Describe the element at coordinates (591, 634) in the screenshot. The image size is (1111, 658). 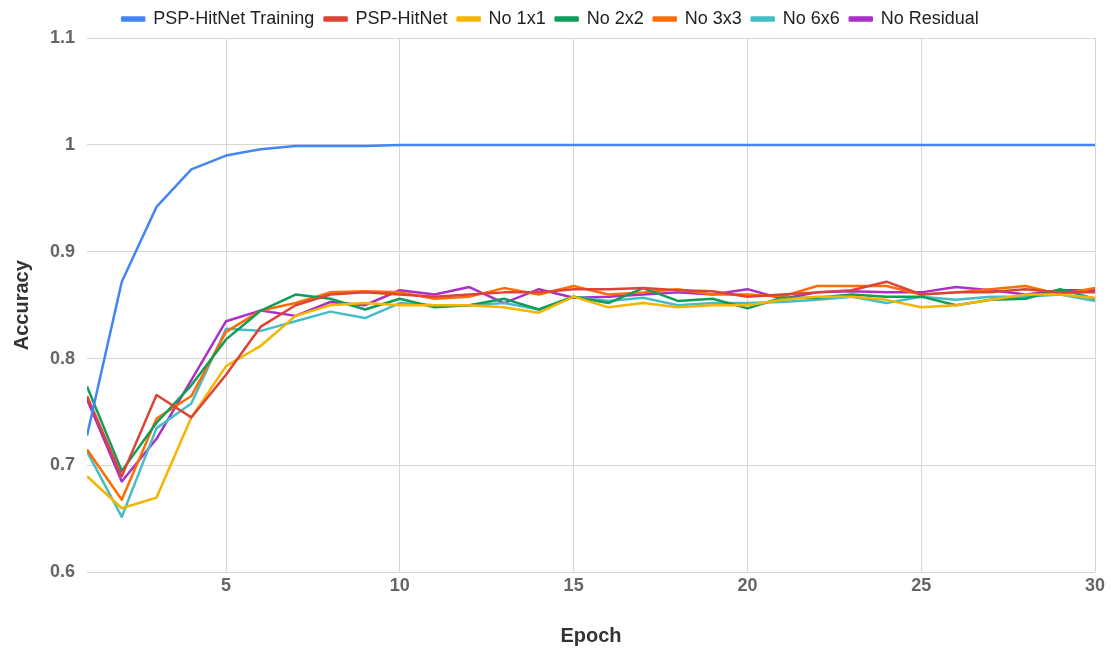
I see `x-axis-title: Epoch` at that location.